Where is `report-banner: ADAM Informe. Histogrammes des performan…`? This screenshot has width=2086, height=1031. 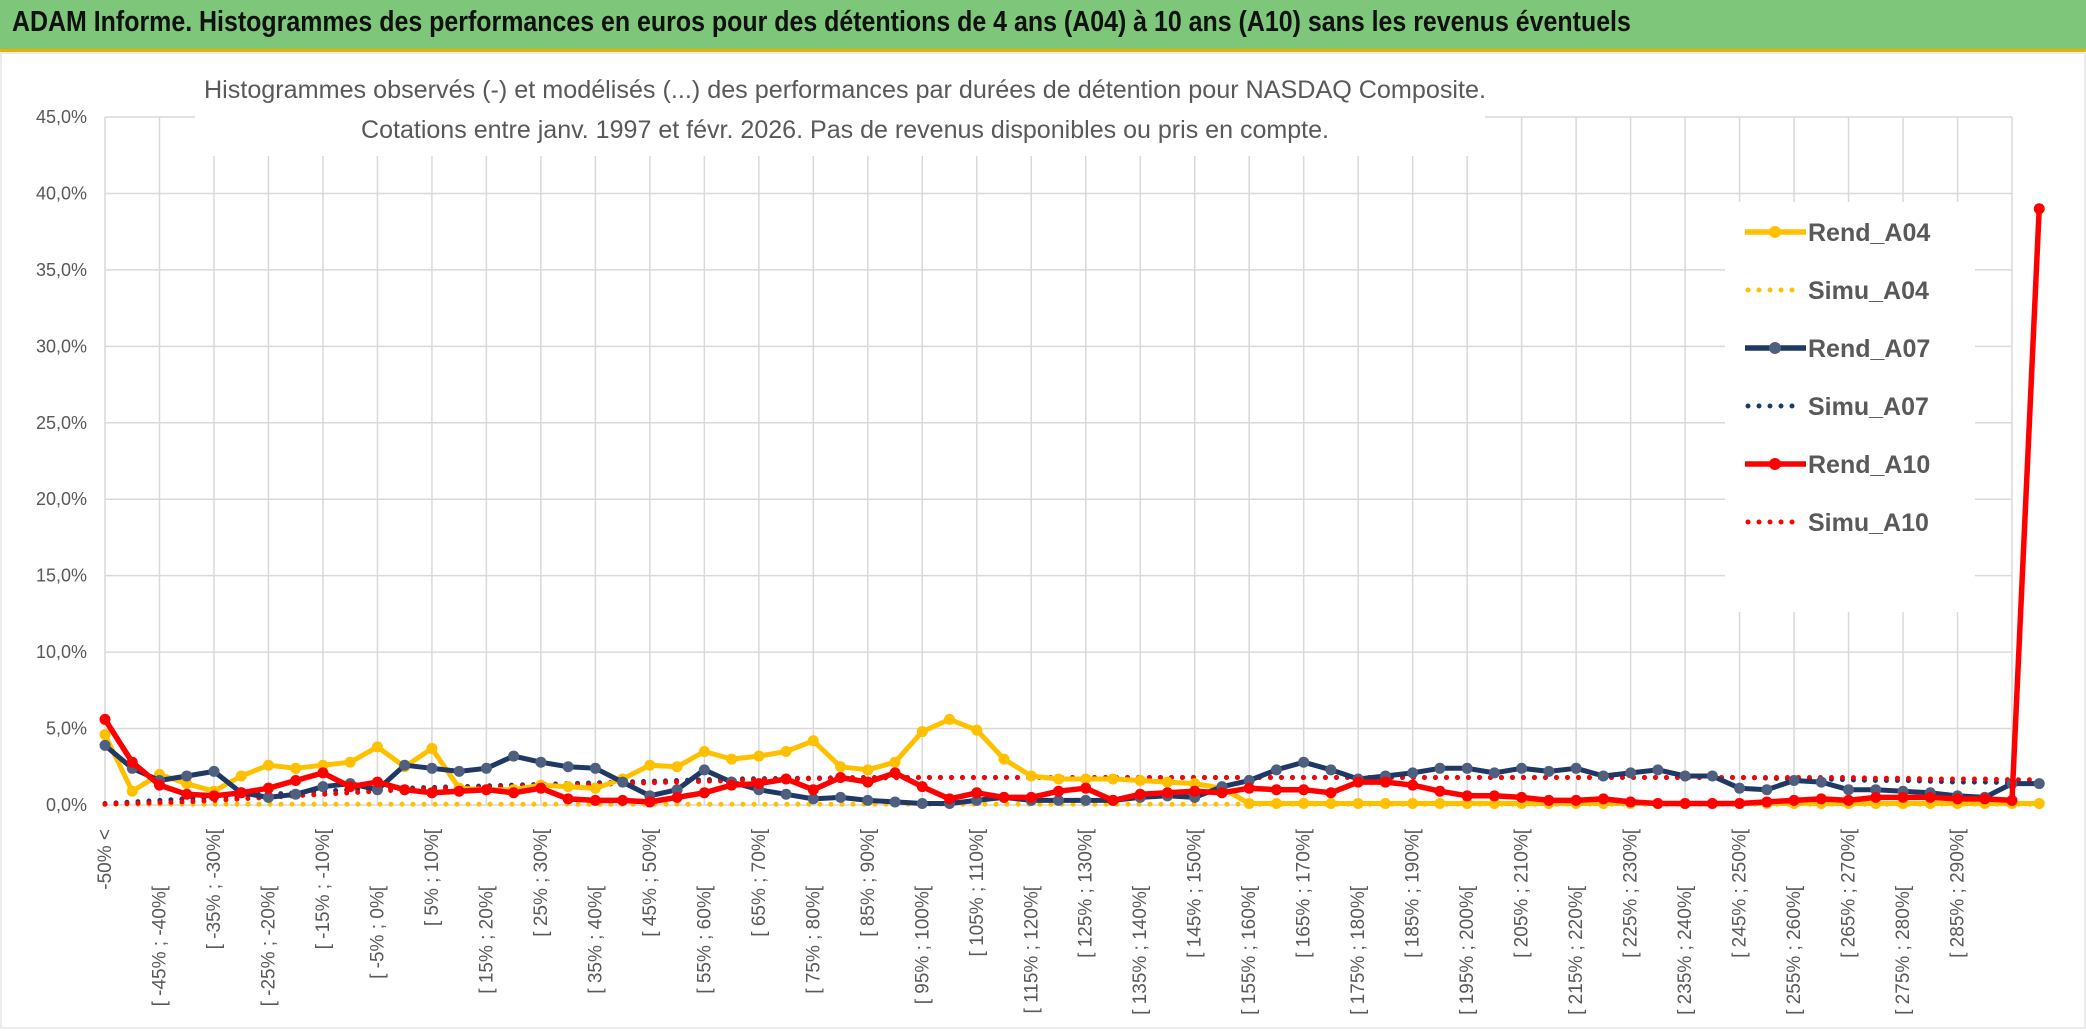 report-banner: ADAM Informe. Histogrammes des performan… is located at coordinates (1043, 26).